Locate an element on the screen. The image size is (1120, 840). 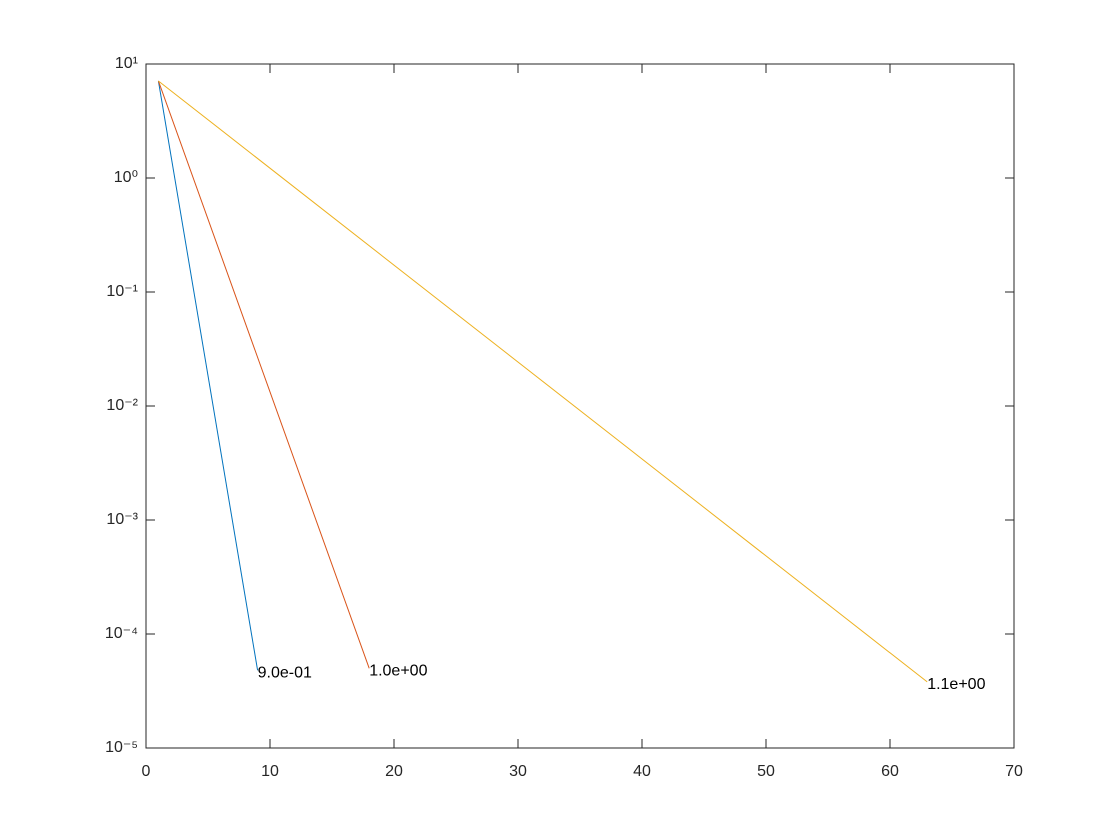
y-tick-label: 10⁻² is located at coordinates (122, 405).